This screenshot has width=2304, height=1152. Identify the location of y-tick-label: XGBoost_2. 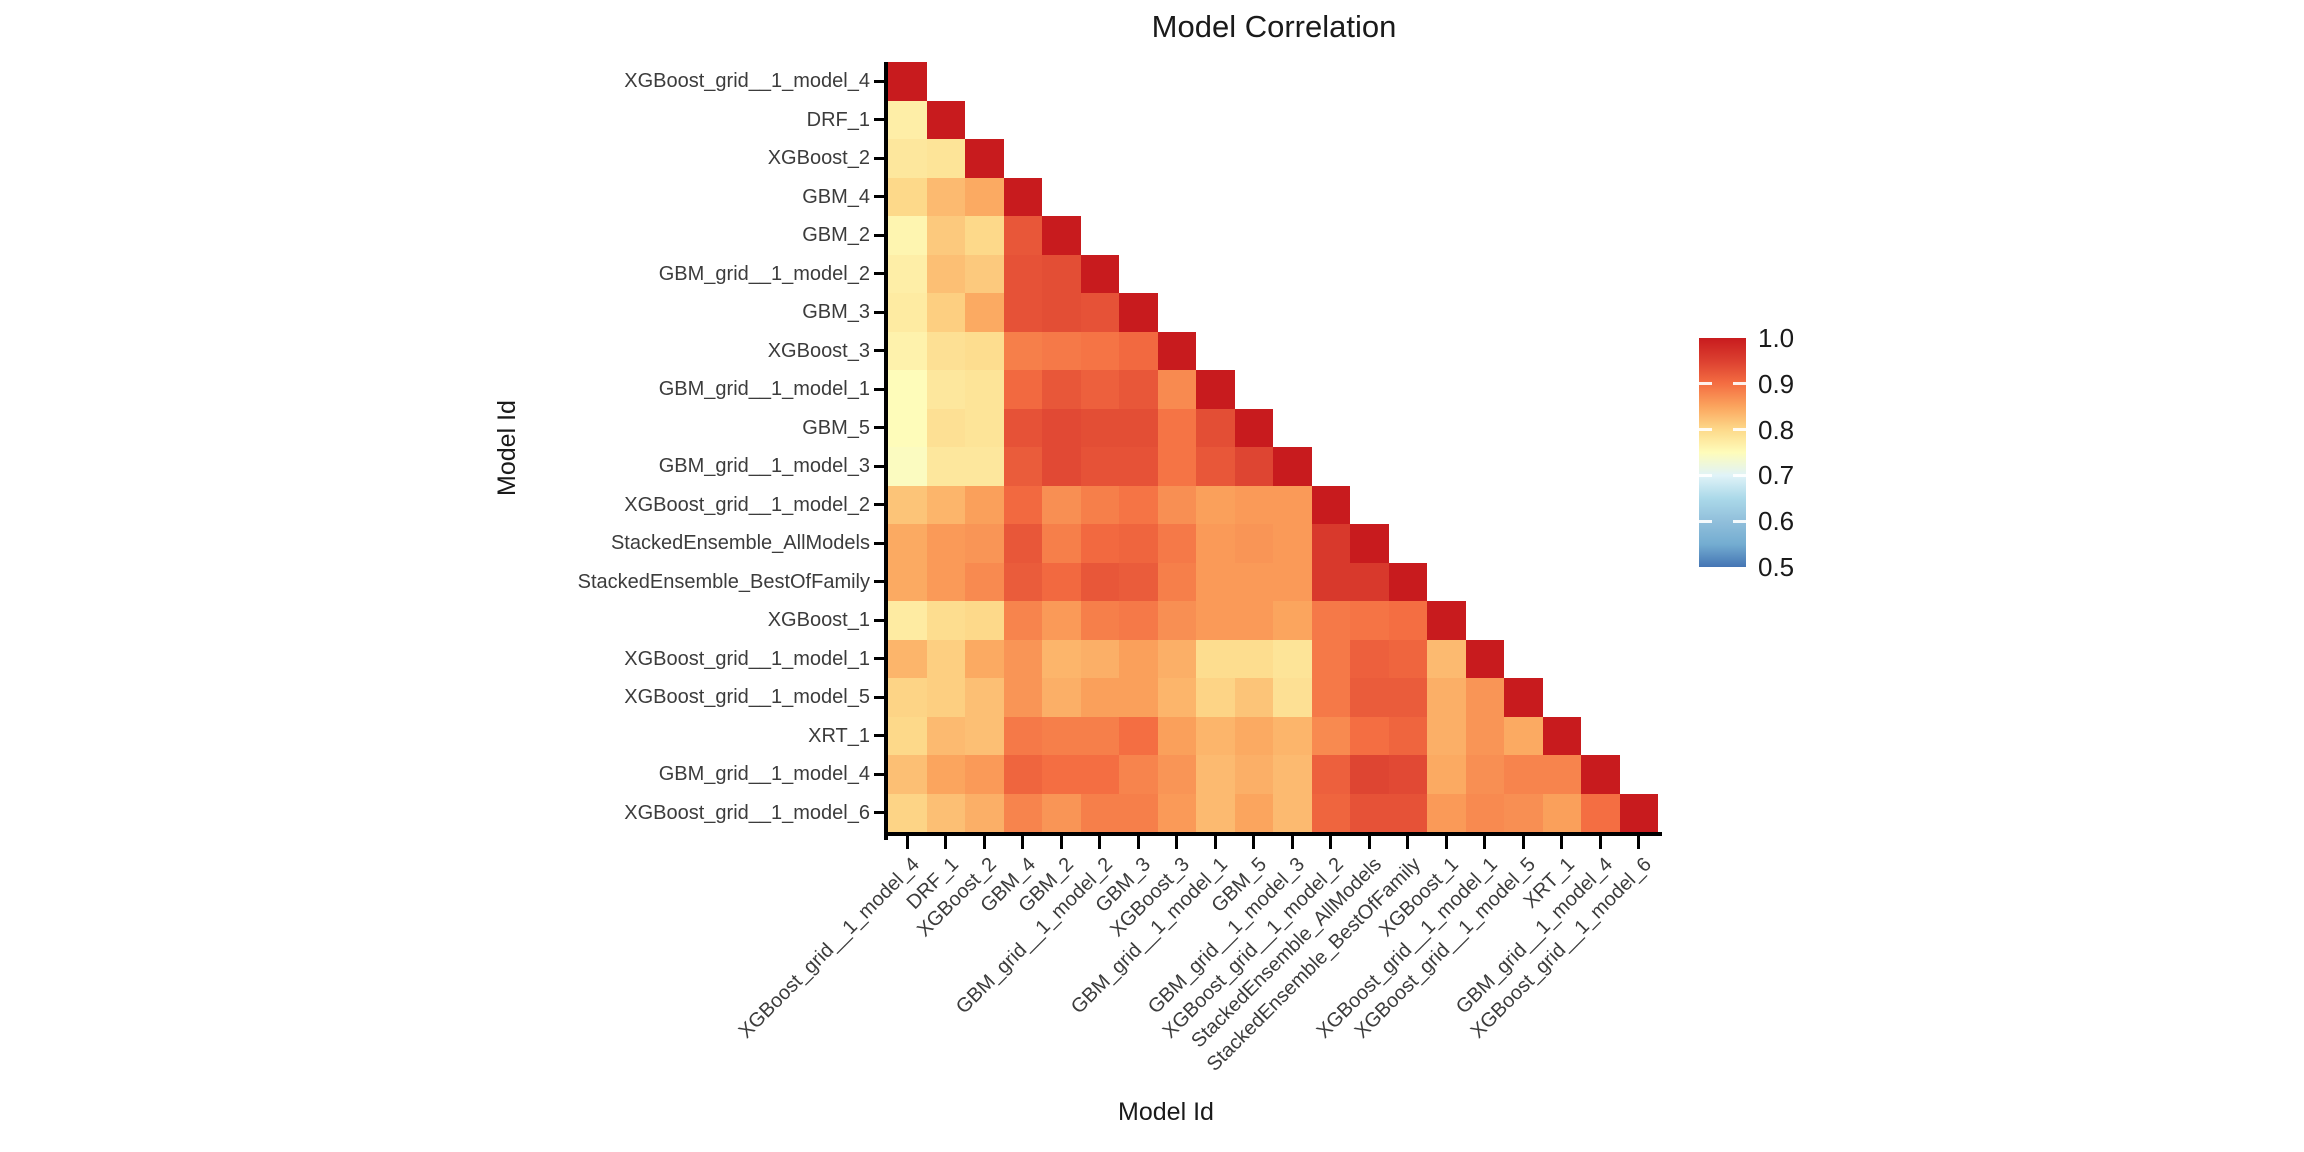
(818, 158).